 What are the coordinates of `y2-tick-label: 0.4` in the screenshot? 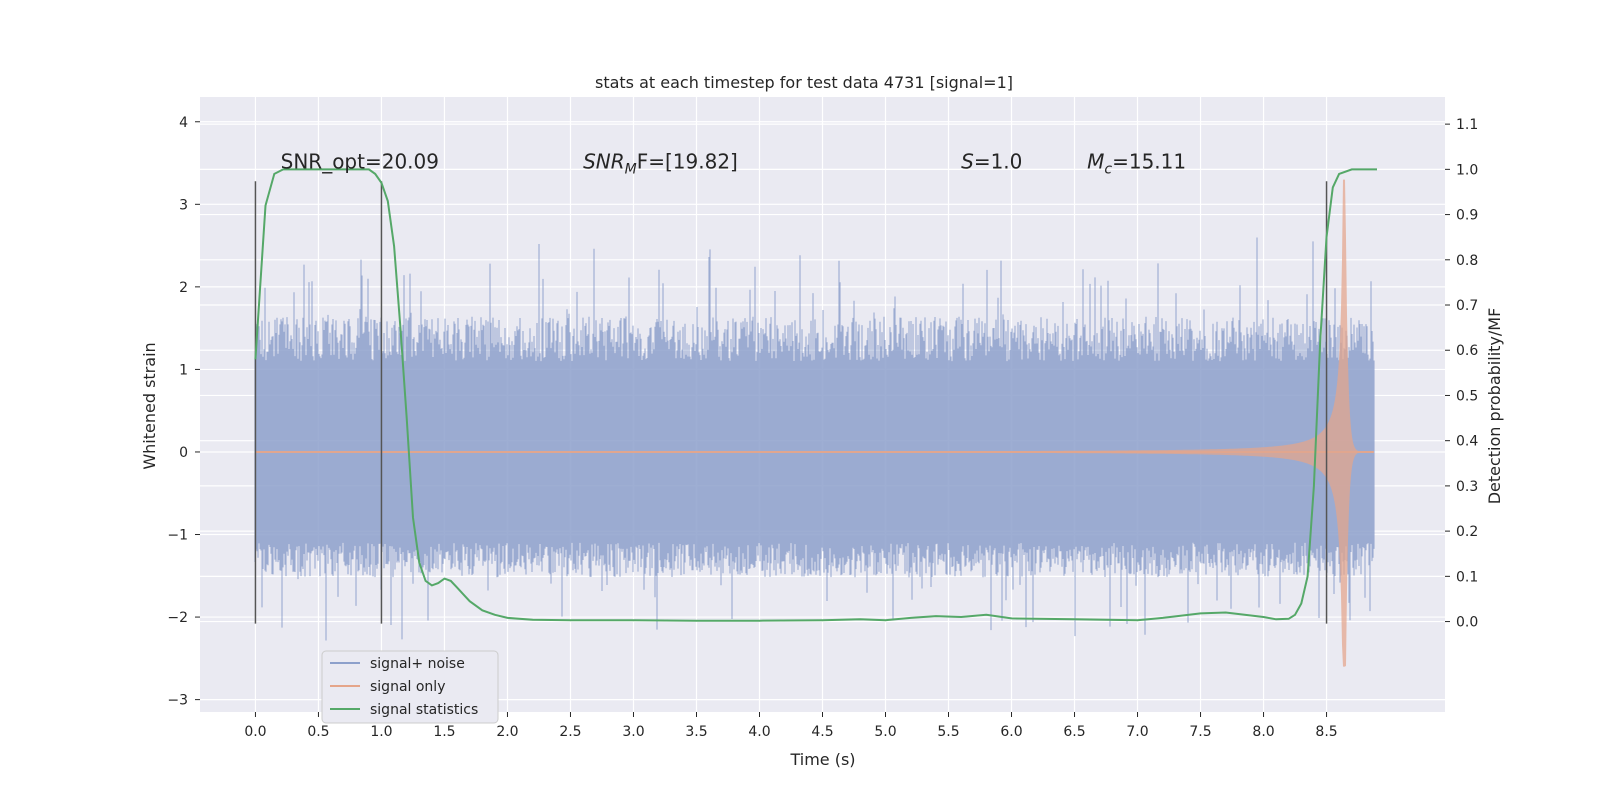 It's located at (1467, 442).